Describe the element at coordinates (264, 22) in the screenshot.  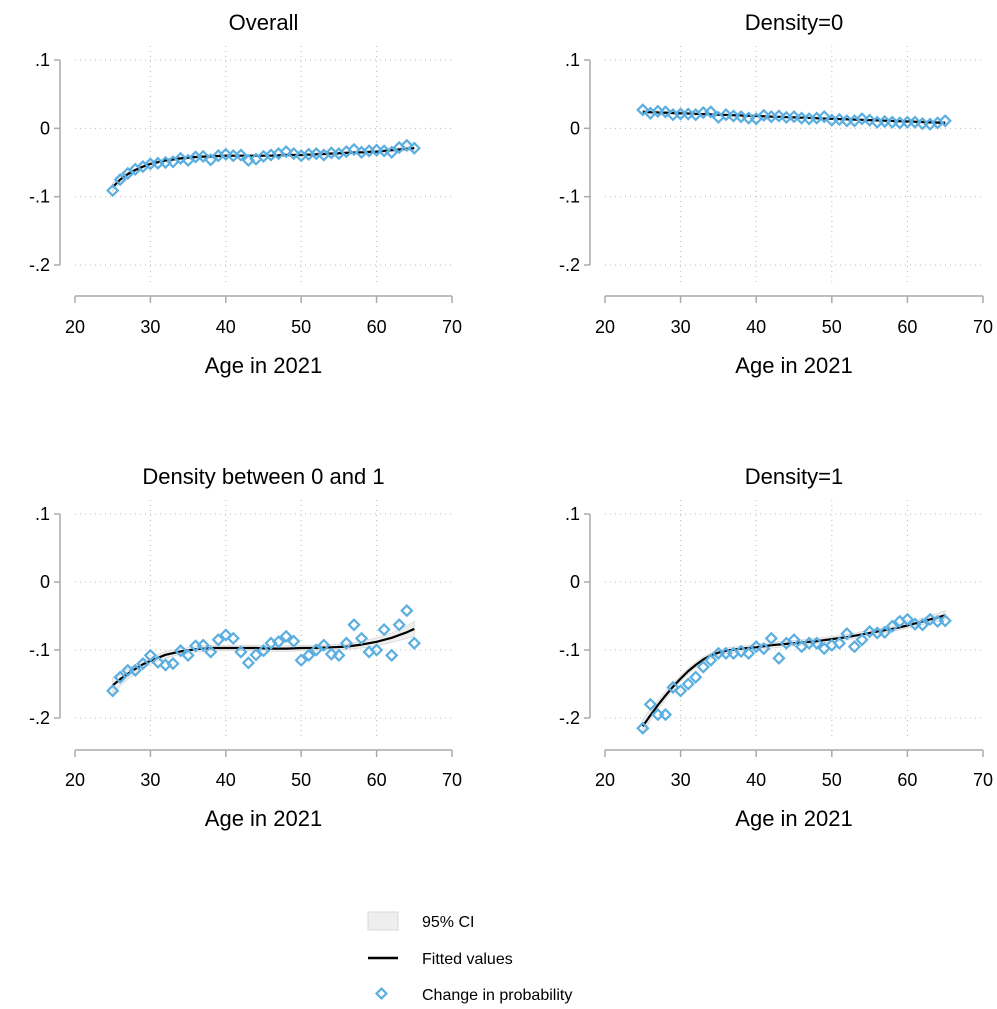
I see `panel-title: Overall` at that location.